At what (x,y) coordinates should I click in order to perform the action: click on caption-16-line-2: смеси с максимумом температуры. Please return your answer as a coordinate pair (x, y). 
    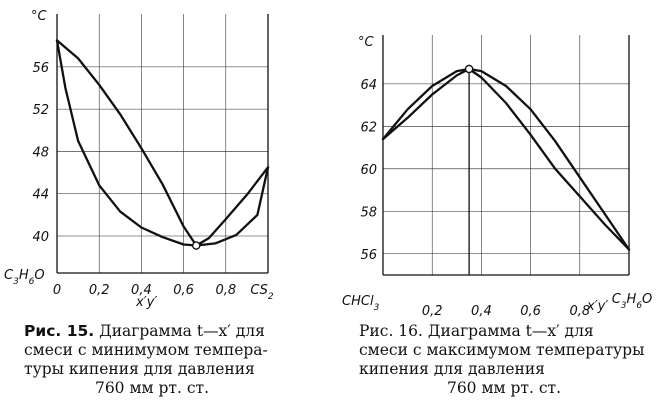
    Looking at the image, I should click on (502, 350).